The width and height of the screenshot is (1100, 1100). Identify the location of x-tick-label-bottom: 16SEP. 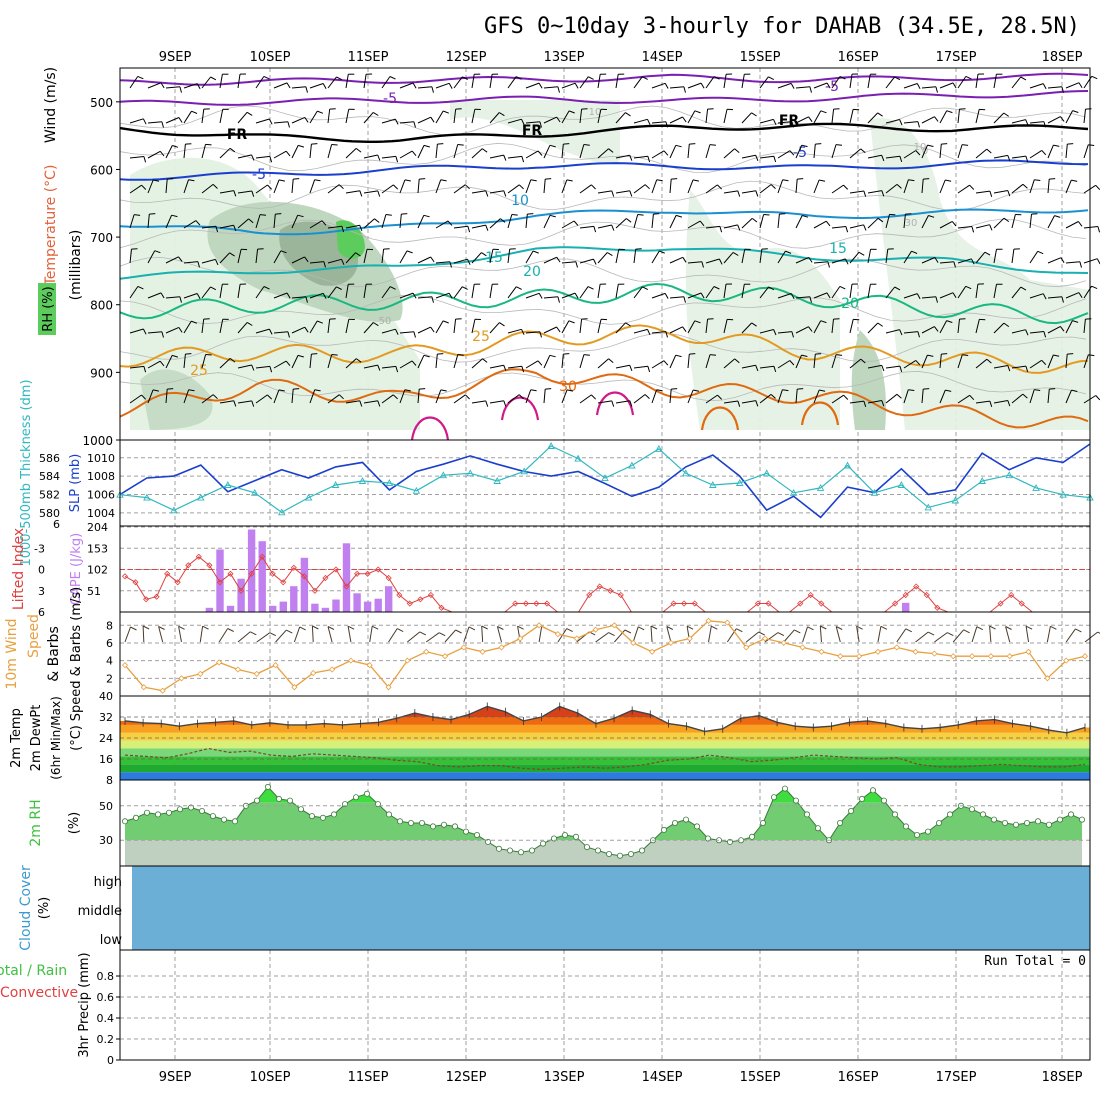
(858, 1077).